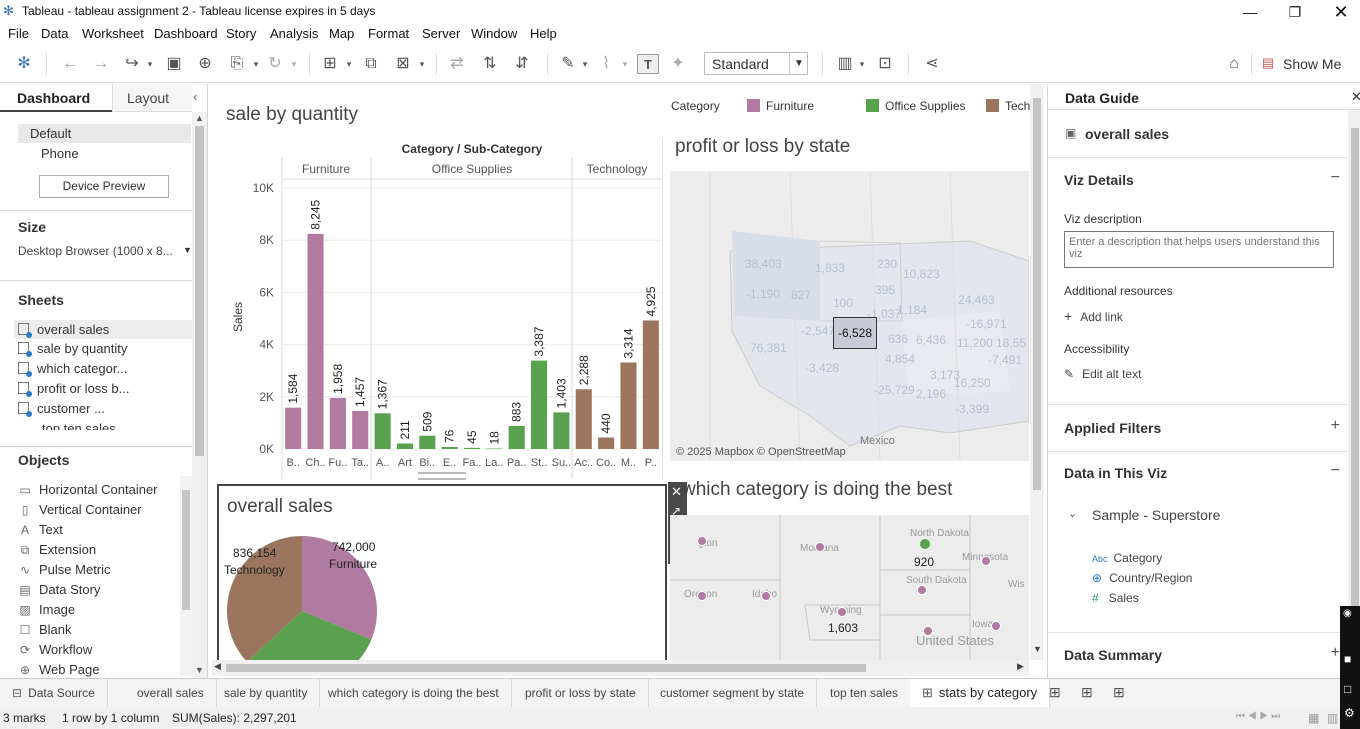 This screenshot has height=729, width=1360. What do you see at coordinates (1127, 558) in the screenshot?
I see `field-category: Abc Category` at bounding box center [1127, 558].